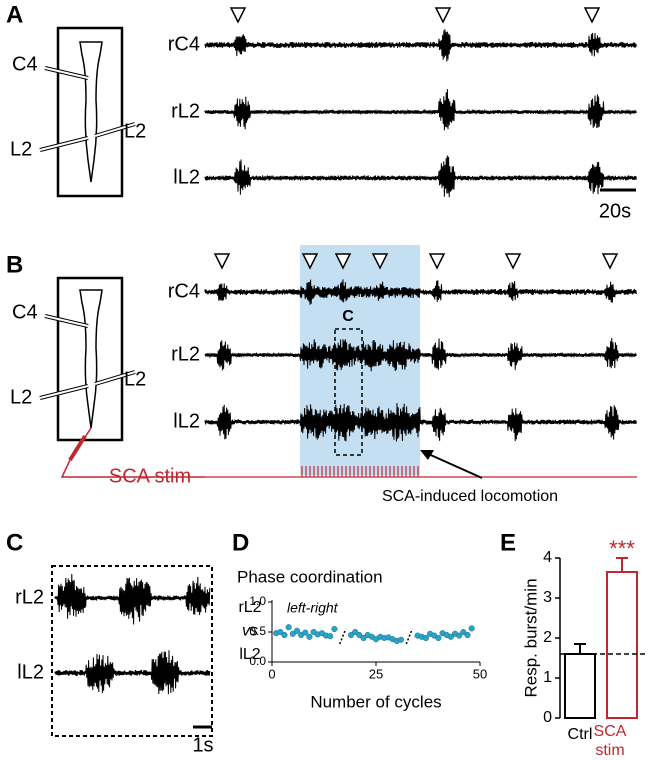 Image resolution: width=652 pixels, height=760 pixels. I want to click on stim-pulses, so click(360, 471).